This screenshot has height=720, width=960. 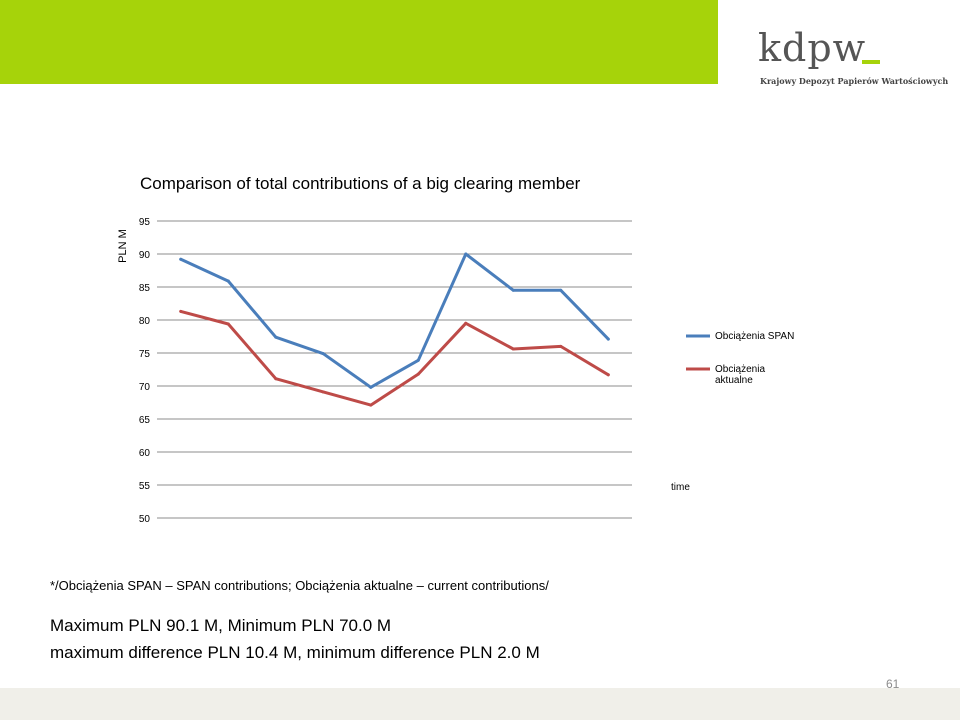 What do you see at coordinates (854, 81) in the screenshot?
I see `logo-subtitle: Krajowy Depozyt Papierów Wartościowych` at bounding box center [854, 81].